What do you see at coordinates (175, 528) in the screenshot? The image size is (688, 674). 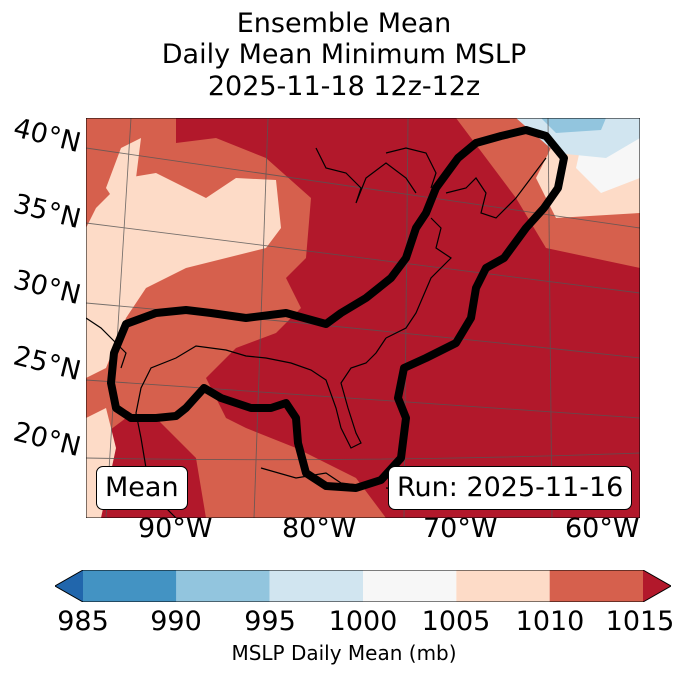 I see `lon-label-90w: 90°W` at bounding box center [175, 528].